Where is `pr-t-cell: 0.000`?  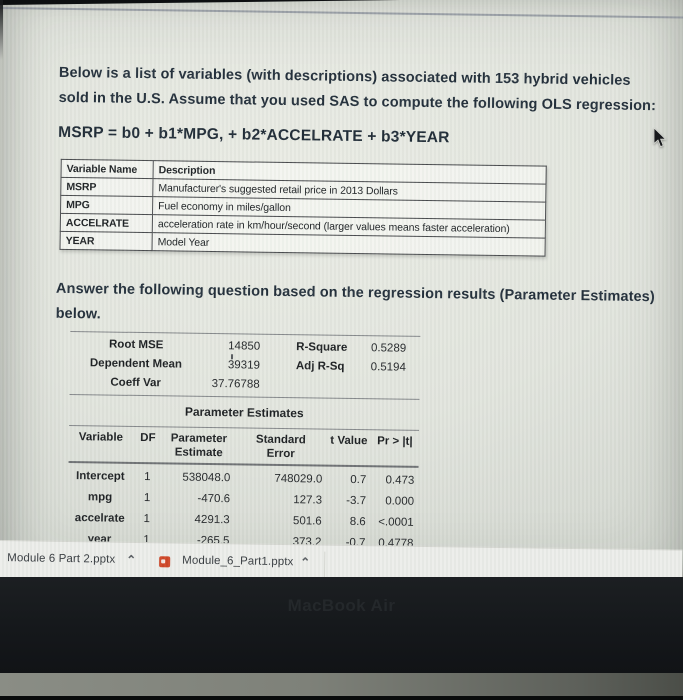
pr-t-cell: 0.000 is located at coordinates (400, 501).